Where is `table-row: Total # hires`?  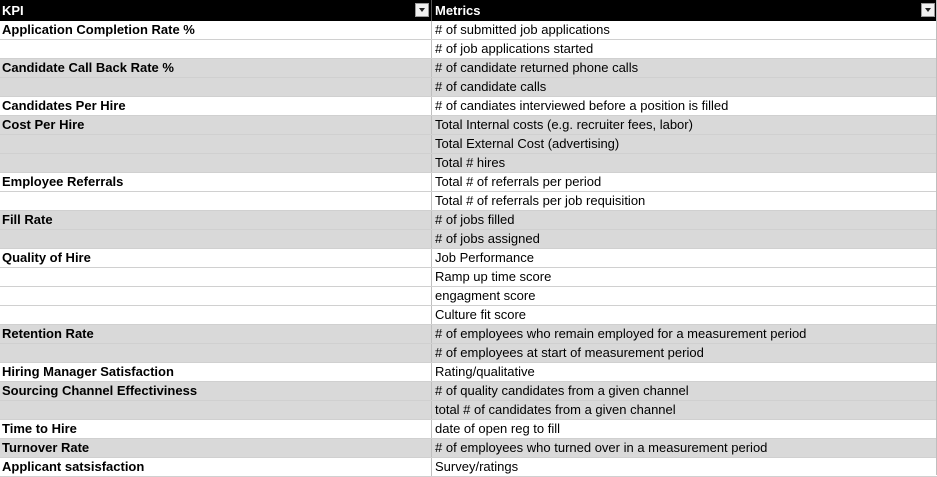 table-row: Total # hires is located at coordinates (468, 163).